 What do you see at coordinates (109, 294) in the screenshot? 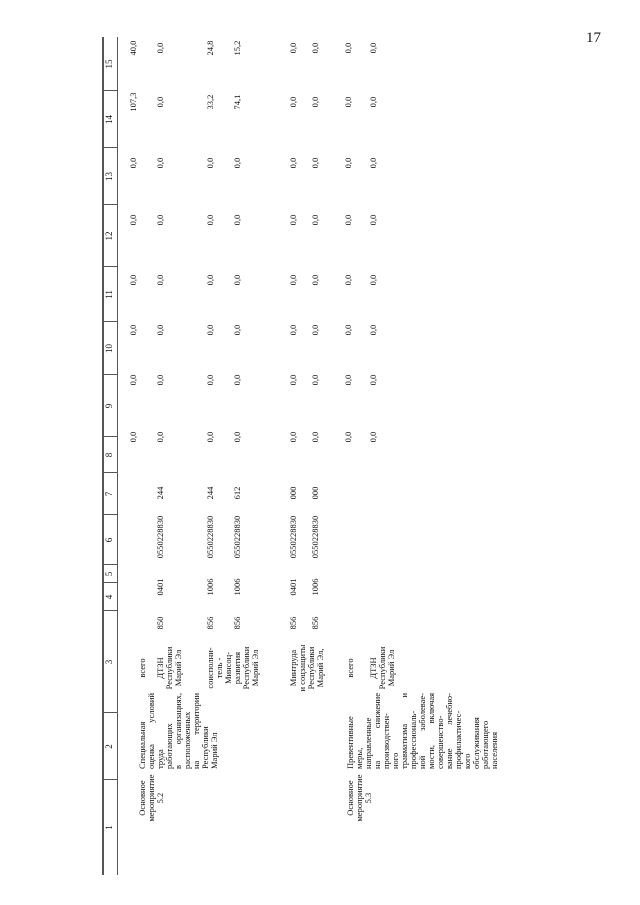
I see `header-cell-11: 11` at bounding box center [109, 294].